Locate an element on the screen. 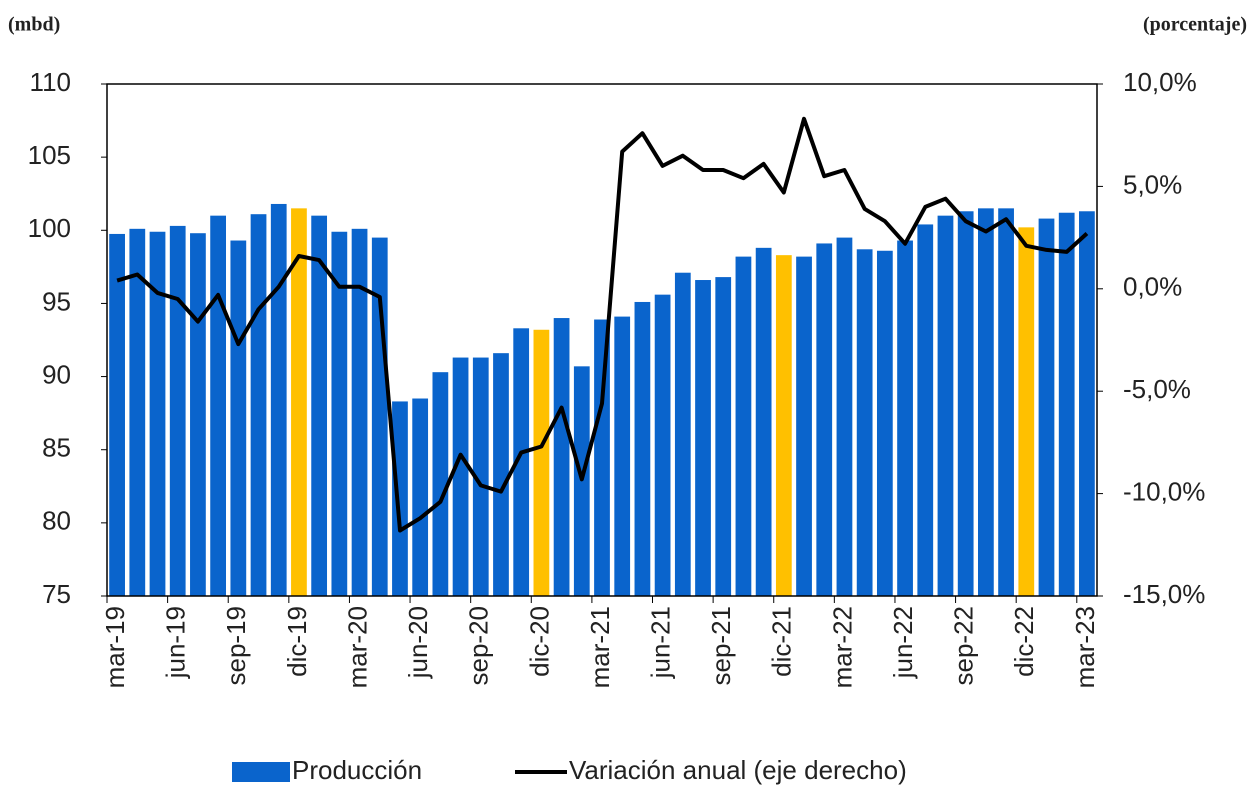 The height and width of the screenshot is (788, 1255). x-tick-label: mar-20 is located at coordinates (357, 647).